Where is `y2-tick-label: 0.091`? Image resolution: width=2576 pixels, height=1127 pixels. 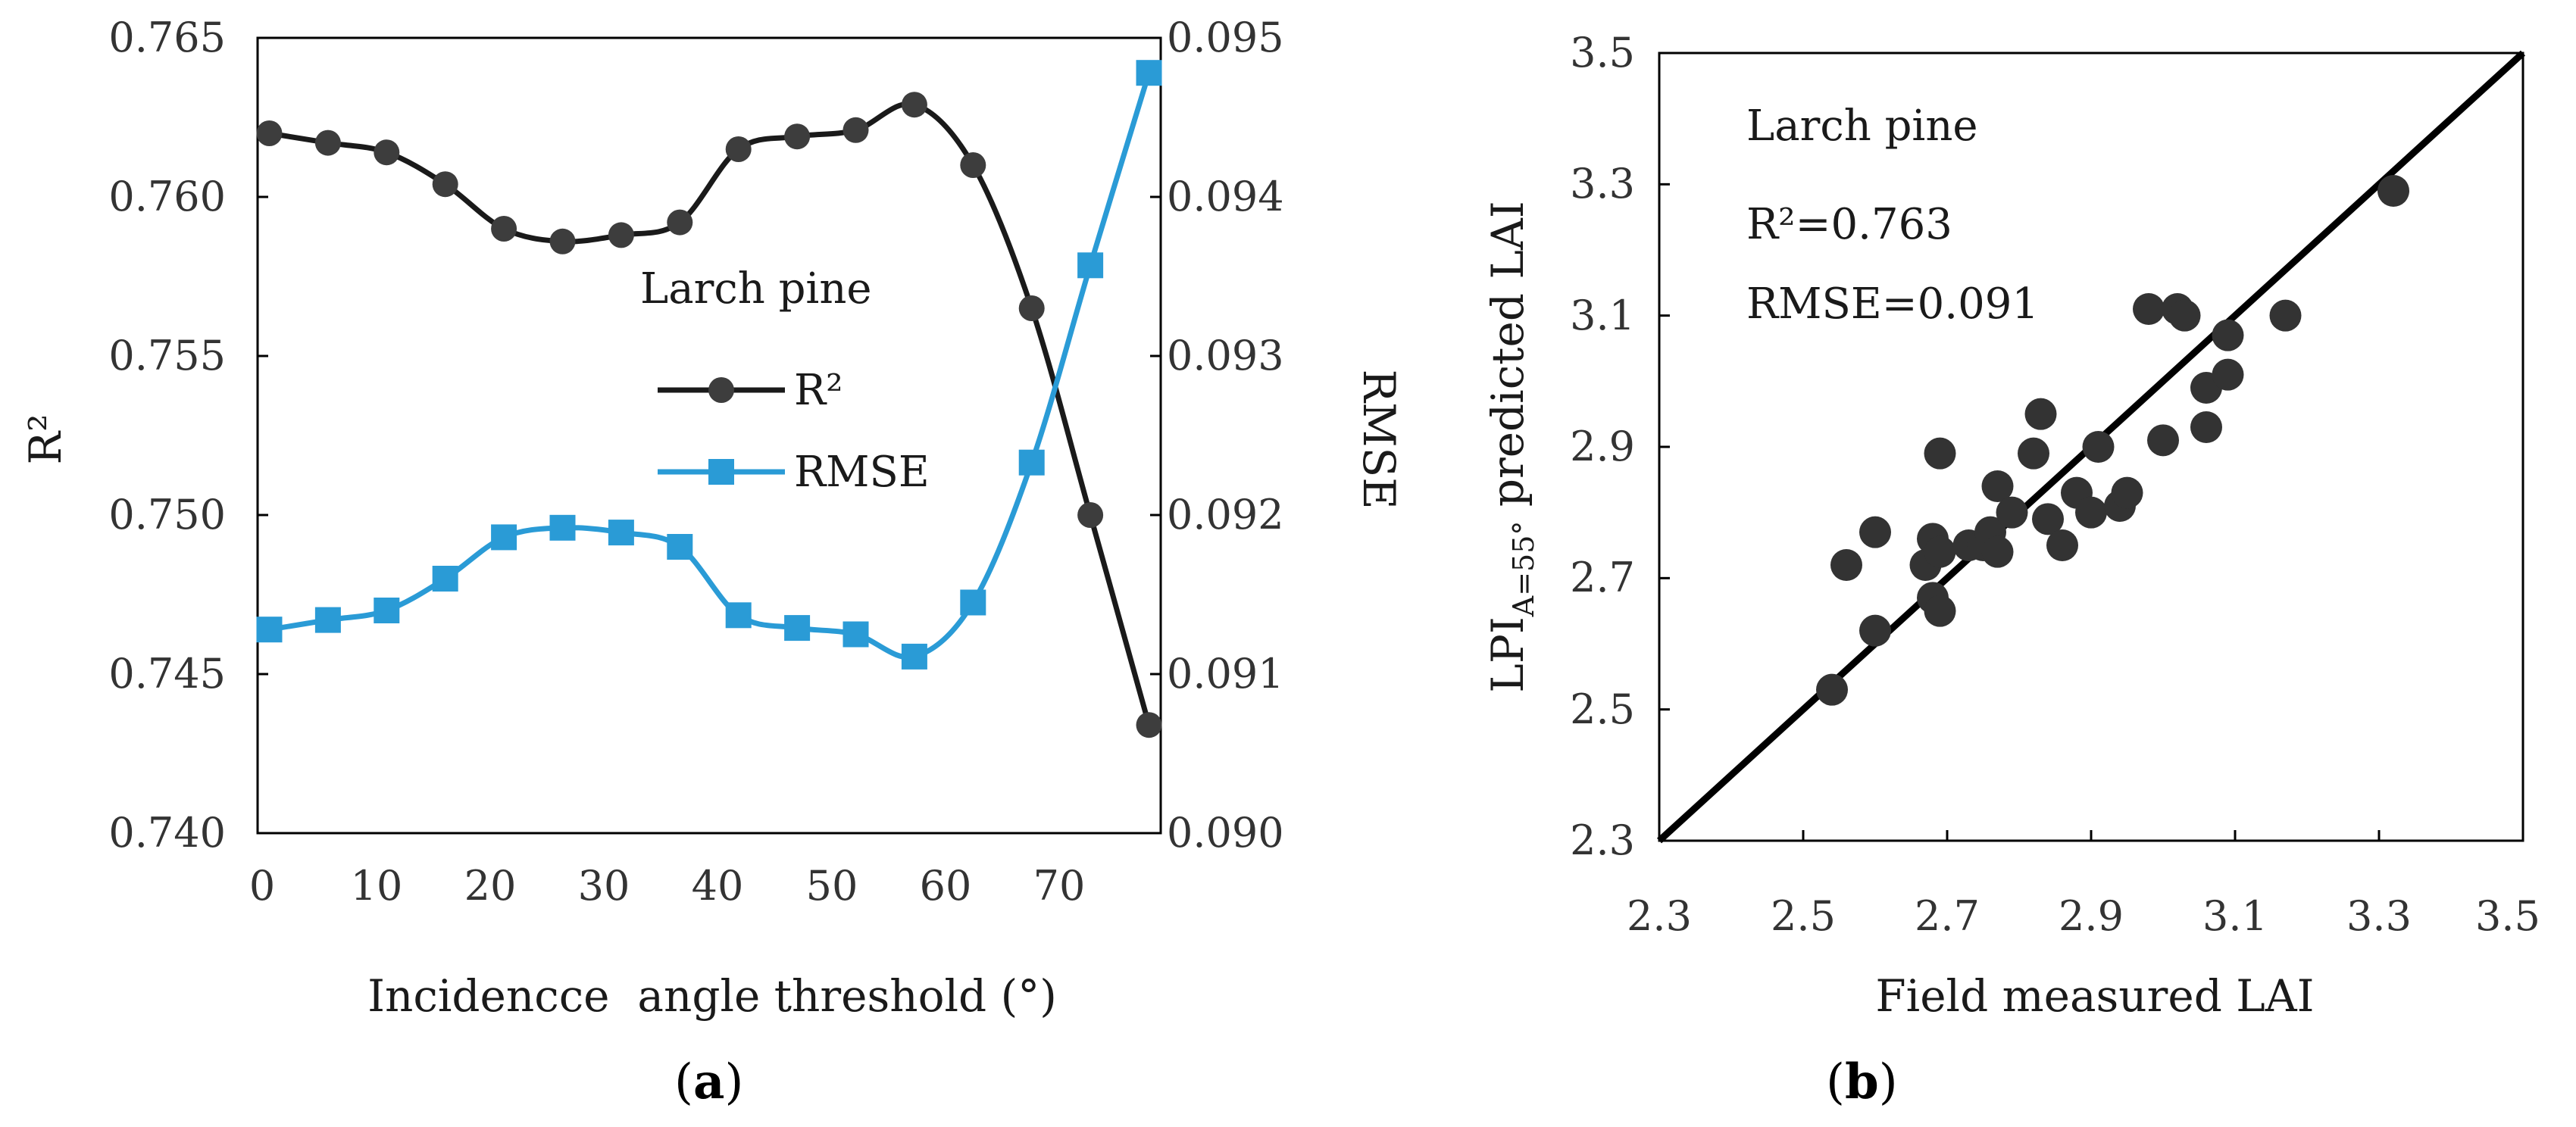
y2-tick-label: 0.091 is located at coordinates (1225, 674).